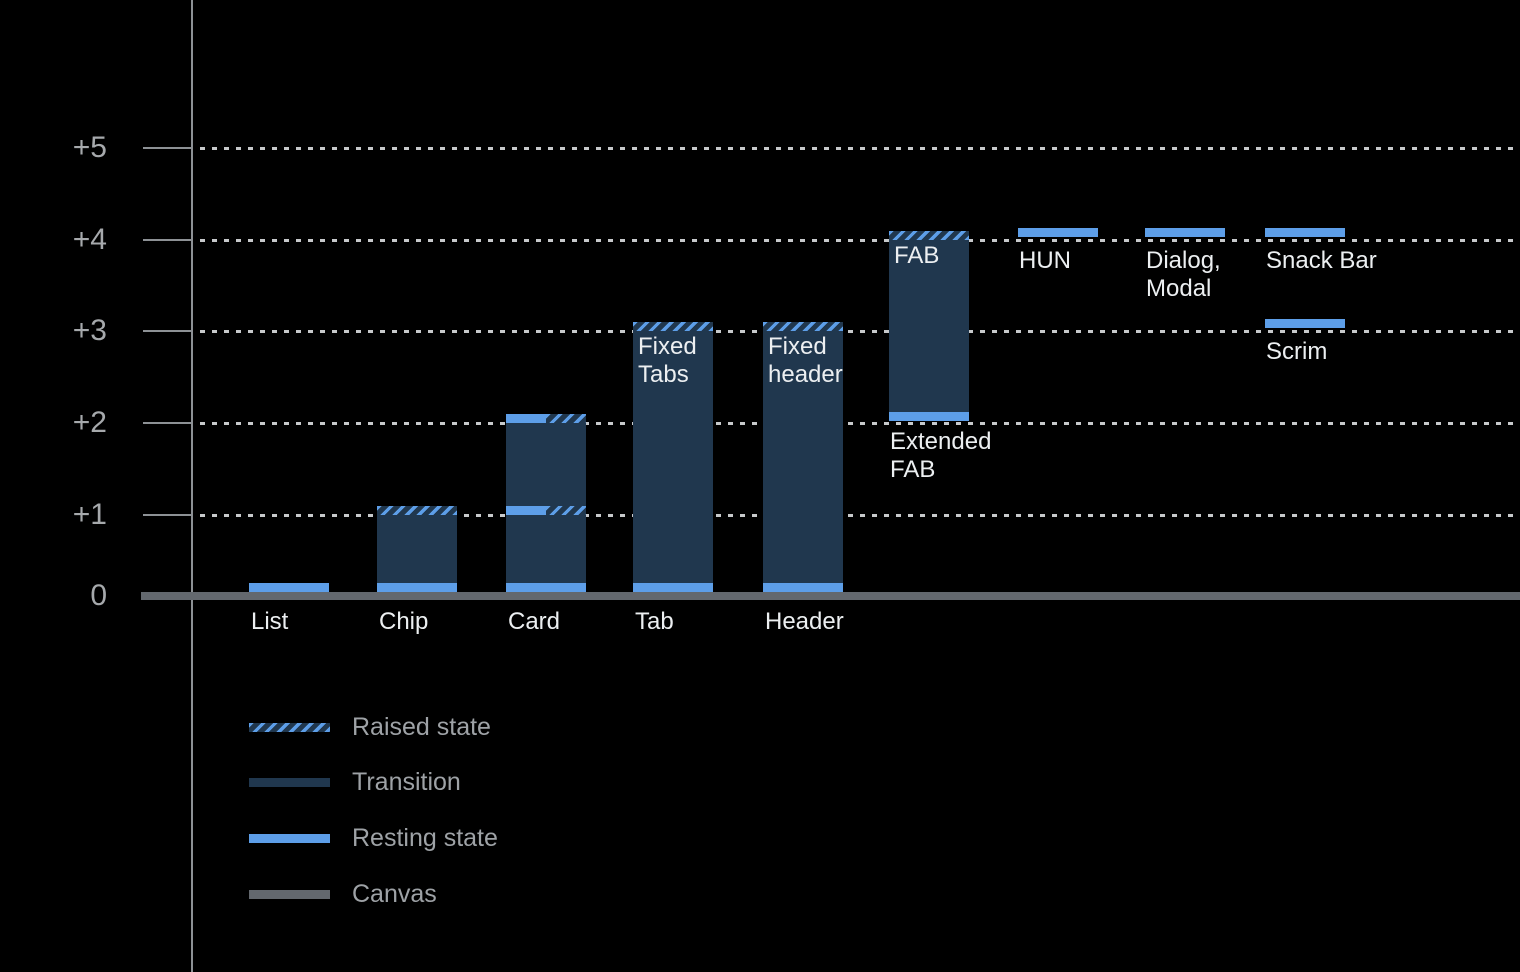  I want to click on axis-label-chip: Chip, so click(404, 621).